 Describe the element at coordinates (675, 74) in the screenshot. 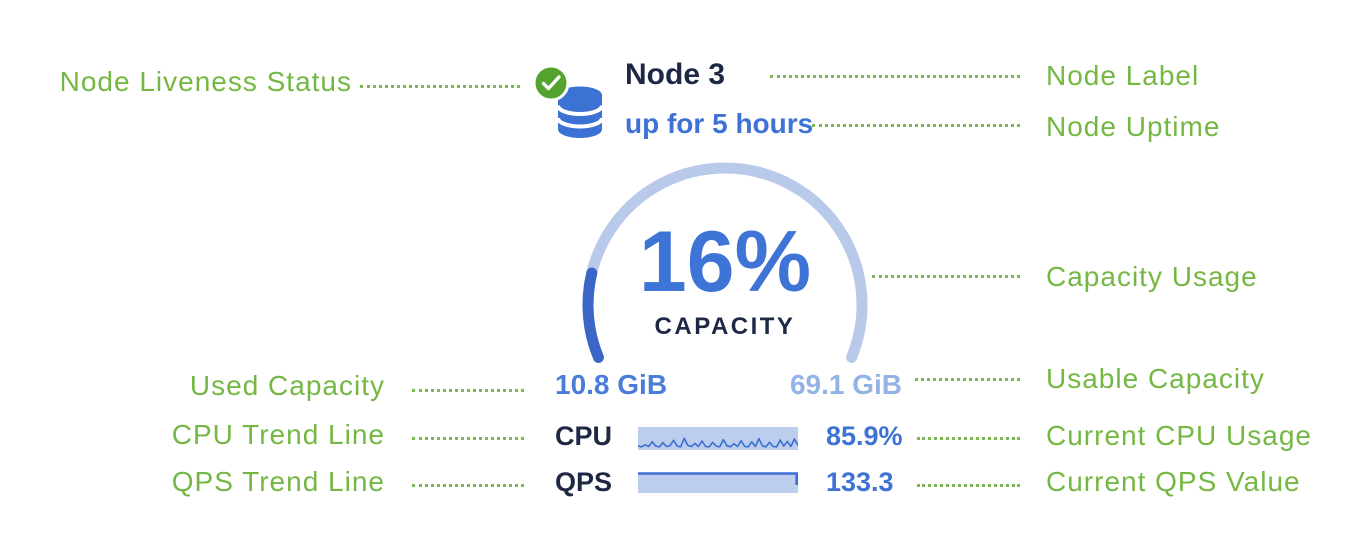

I see `node-label: Node 3` at that location.